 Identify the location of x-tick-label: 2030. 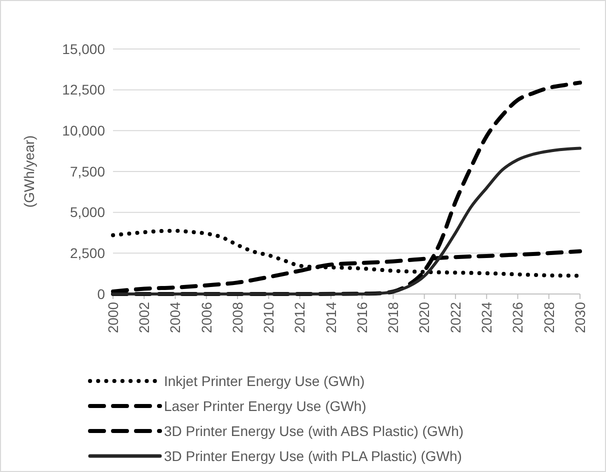
(580, 318).